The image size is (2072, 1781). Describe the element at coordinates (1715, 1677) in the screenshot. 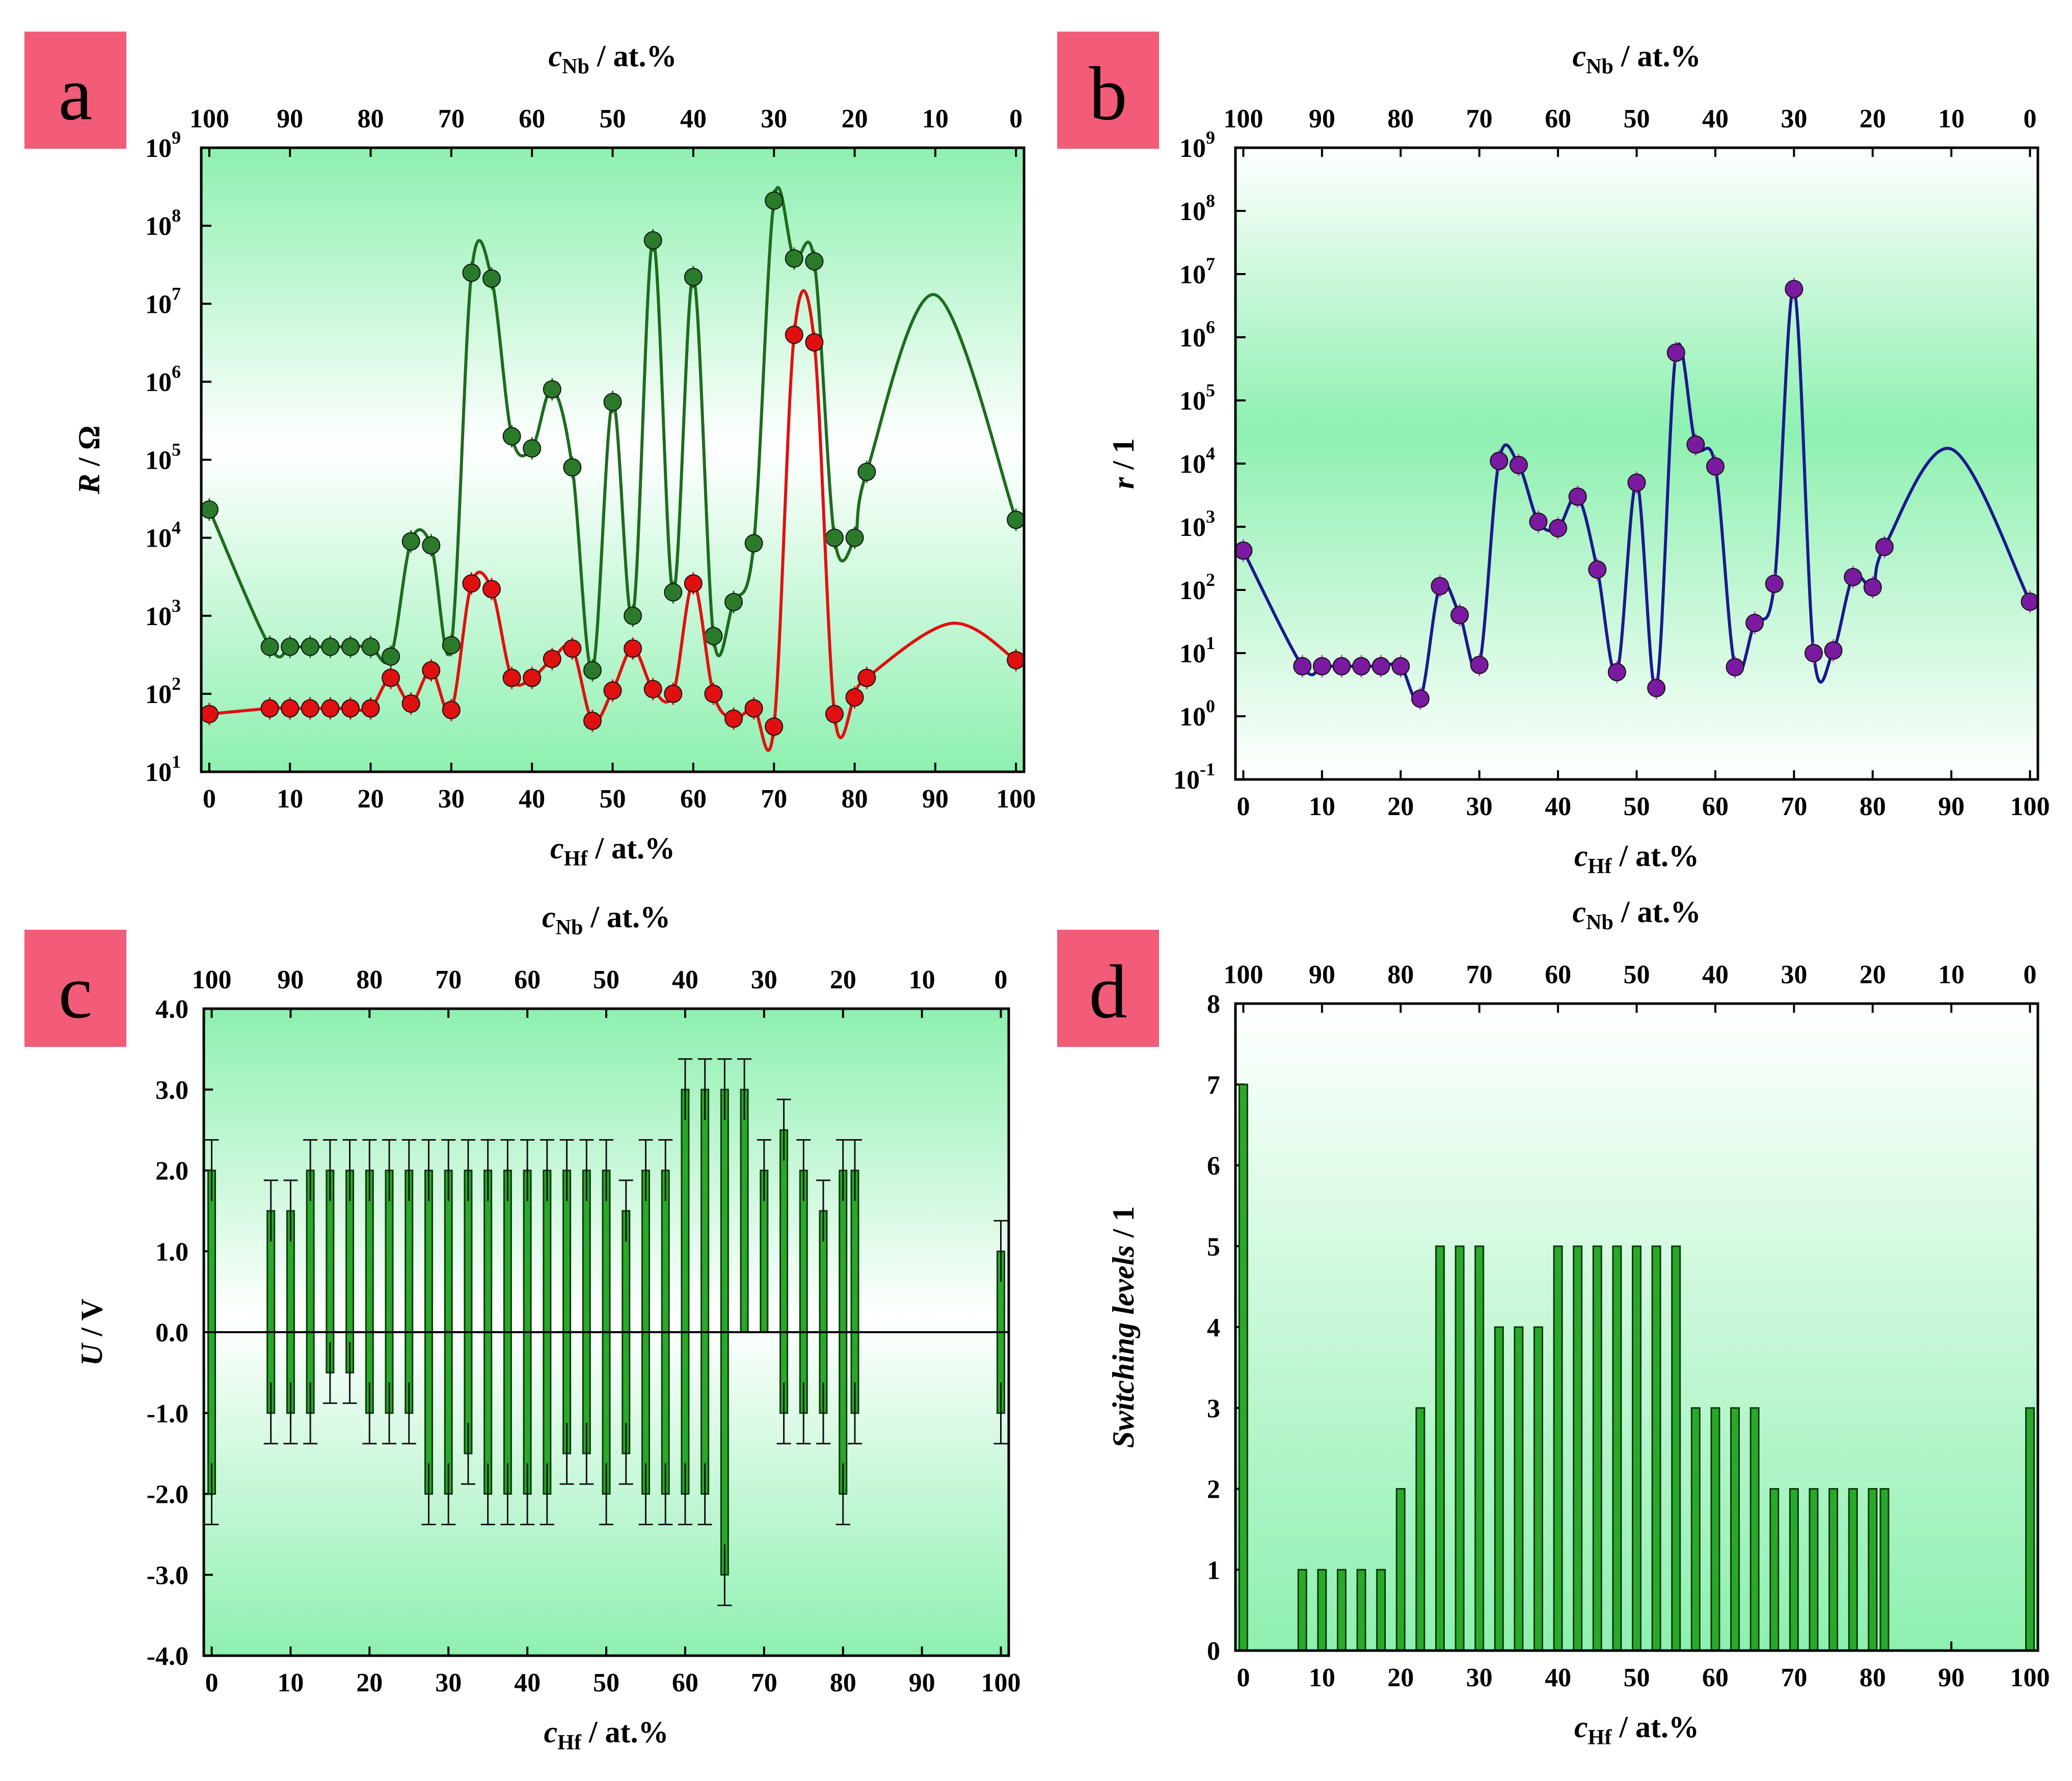

I see `x-tick-label: 60` at that location.